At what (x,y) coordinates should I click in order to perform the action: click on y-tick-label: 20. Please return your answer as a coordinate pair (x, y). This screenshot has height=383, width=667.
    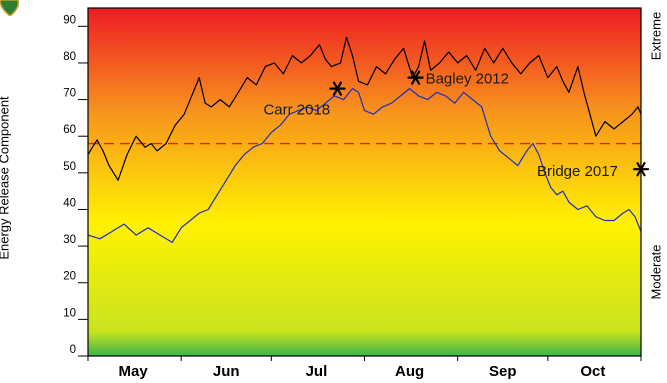
    Looking at the image, I should click on (69, 277).